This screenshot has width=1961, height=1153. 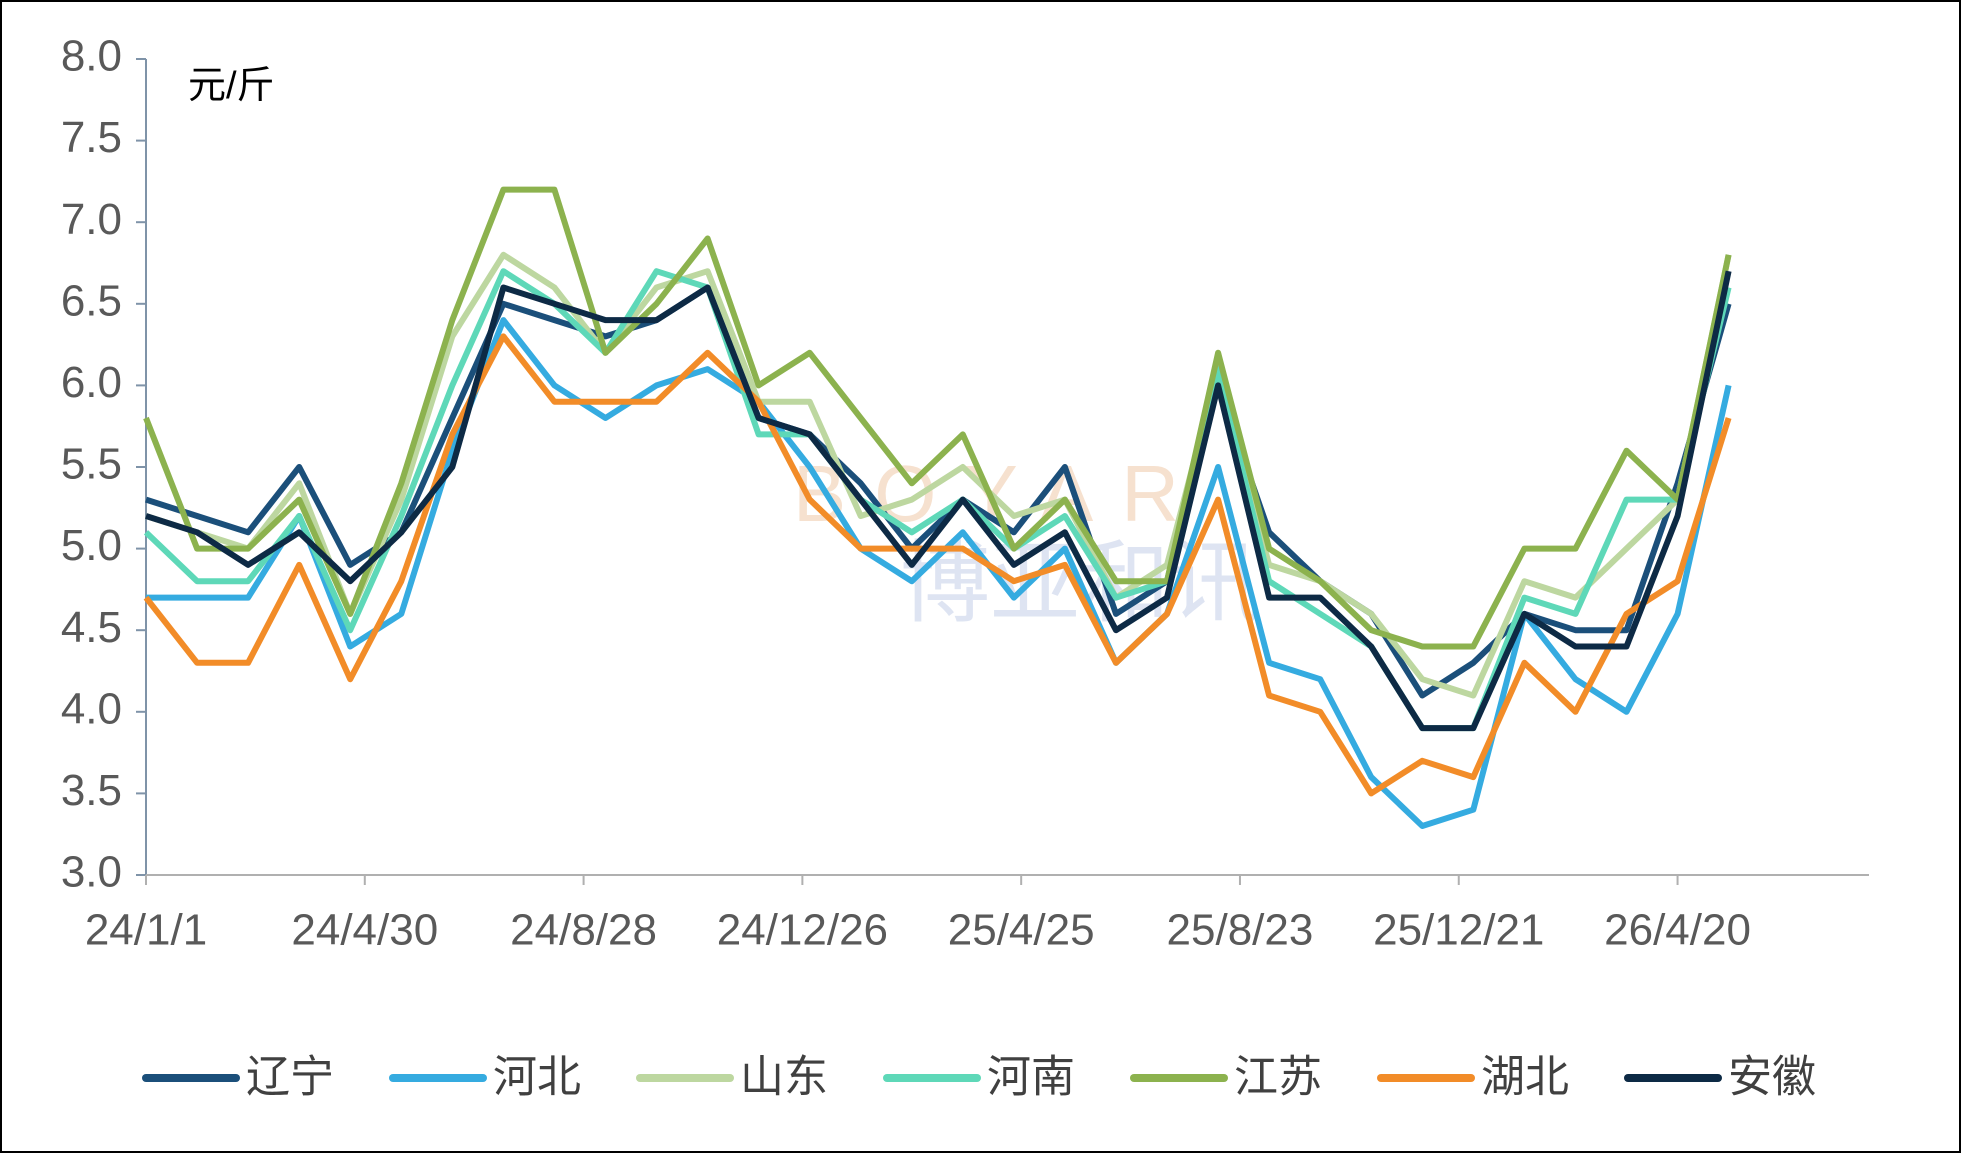 I want to click on legend-label: 江苏, so click(x=1278, y=1077).